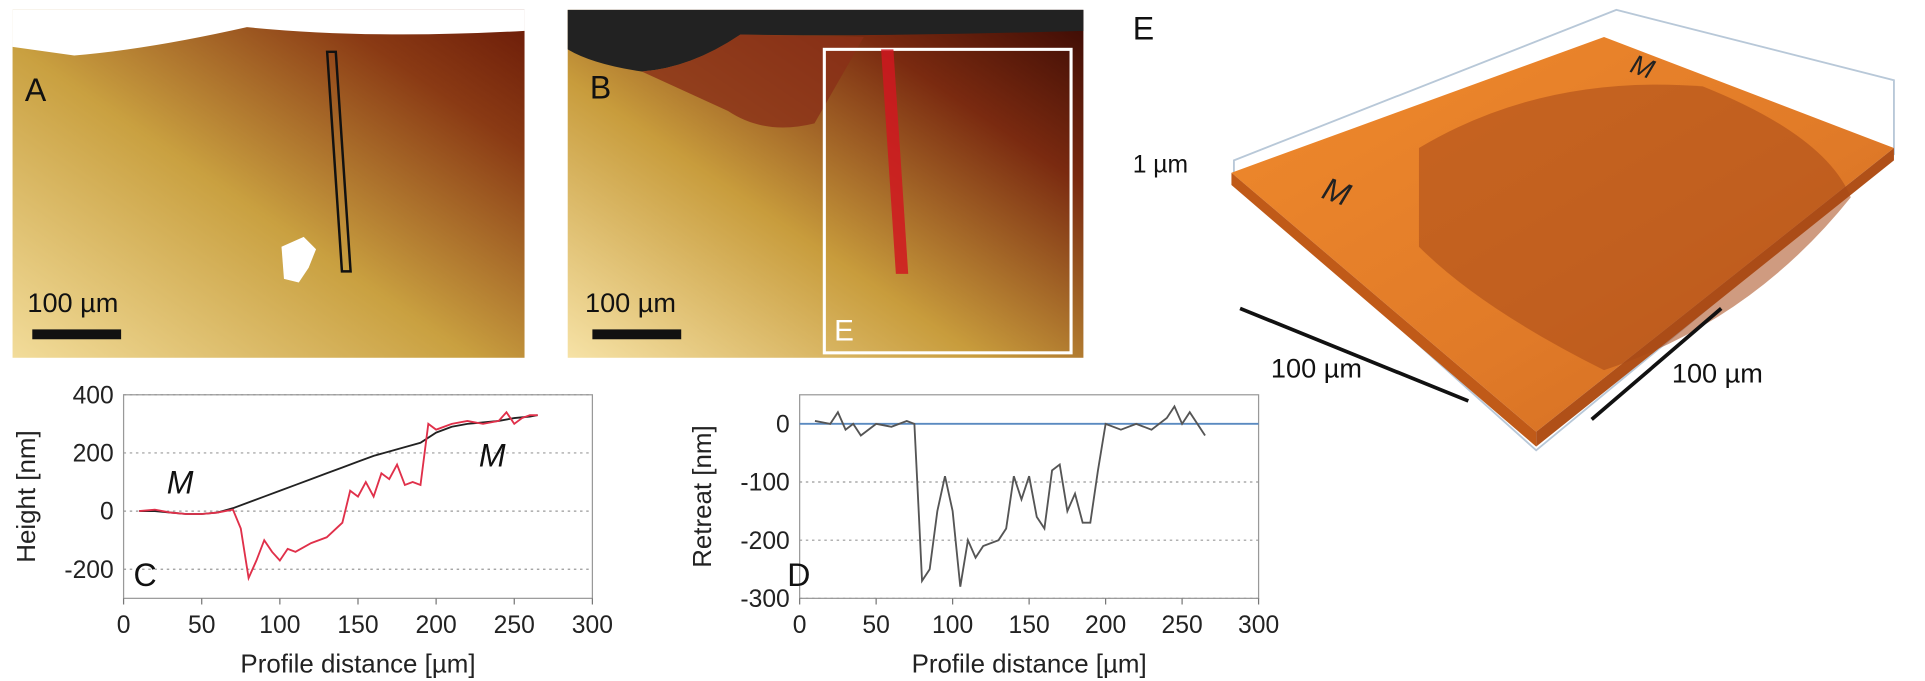 The image size is (1925, 681). I want to click on retreat-area, so click(752, 81).